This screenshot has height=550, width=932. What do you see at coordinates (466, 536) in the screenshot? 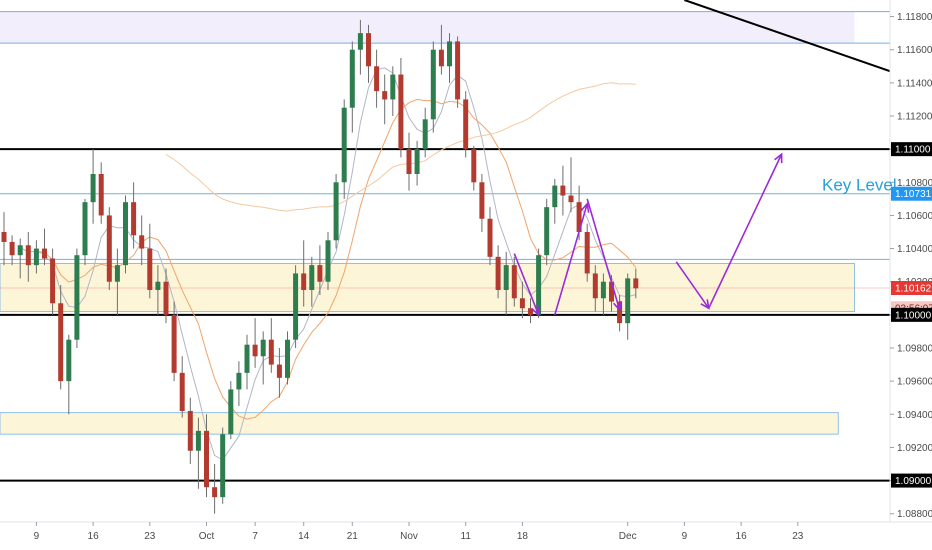
I see `time-tick-label: 11` at bounding box center [466, 536].